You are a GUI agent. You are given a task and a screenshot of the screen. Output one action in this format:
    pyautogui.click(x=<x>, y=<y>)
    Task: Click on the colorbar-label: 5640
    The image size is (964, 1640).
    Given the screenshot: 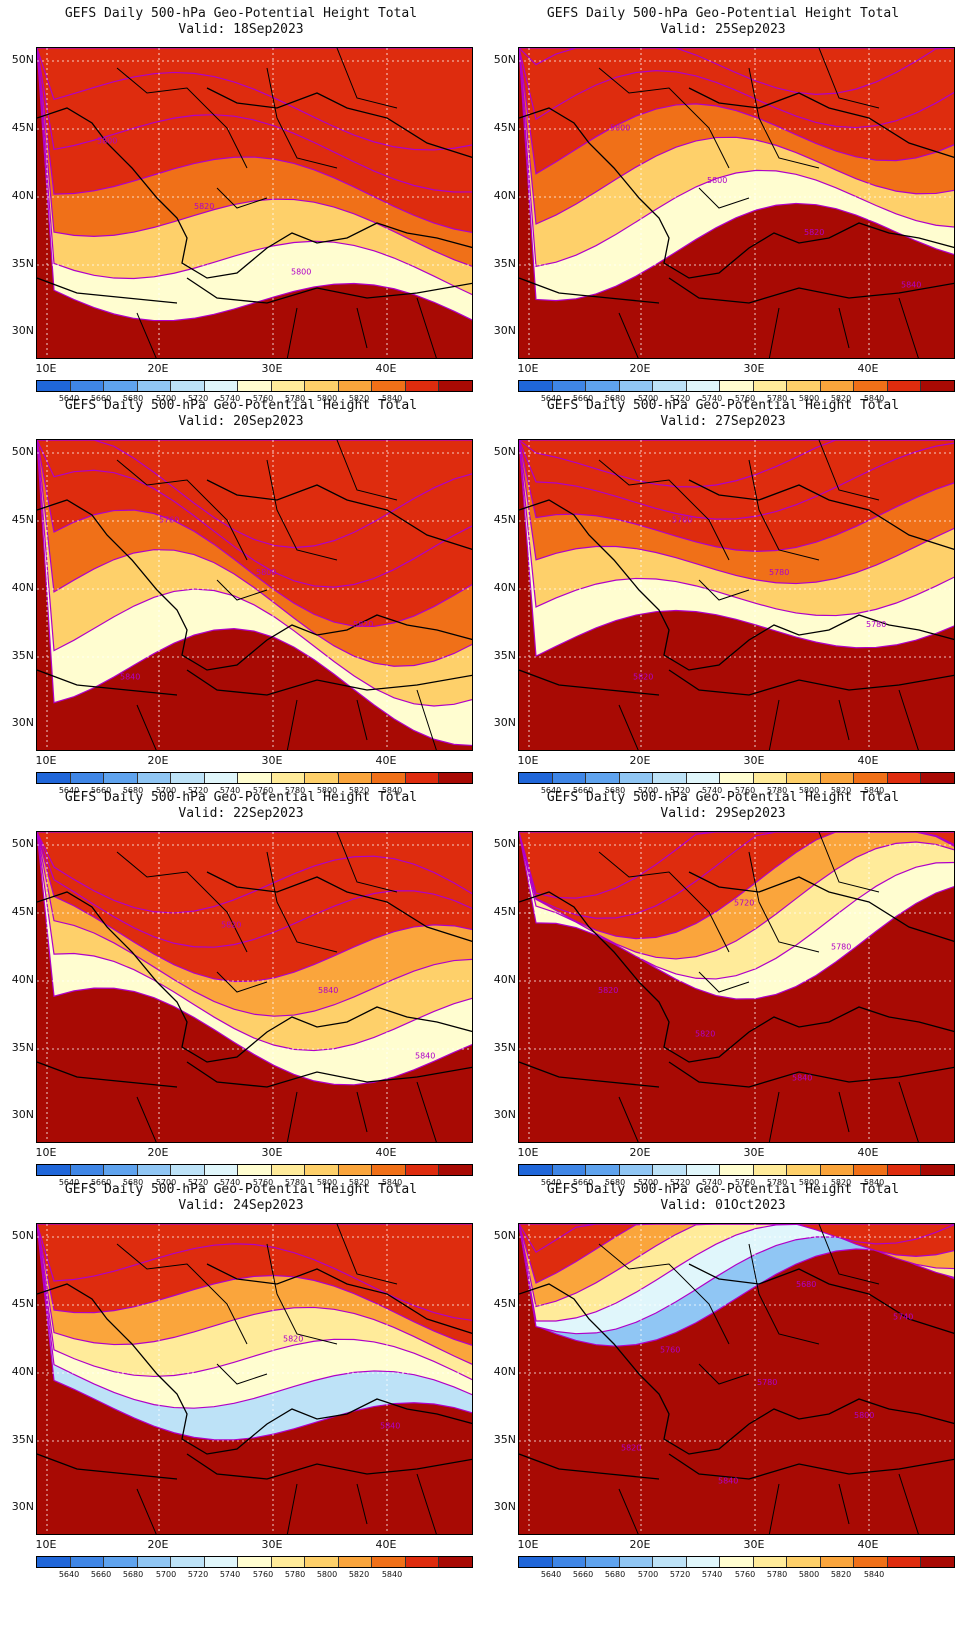 What is the action you would take?
    pyautogui.click(x=551, y=398)
    